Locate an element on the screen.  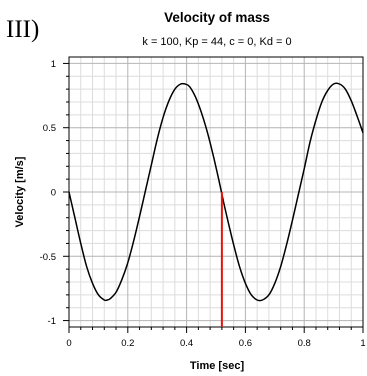
y-tick-label: 1 is located at coordinates (53, 64).